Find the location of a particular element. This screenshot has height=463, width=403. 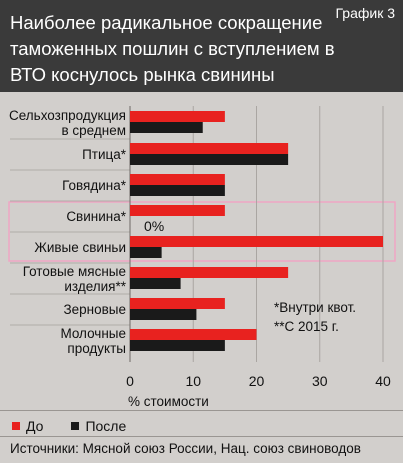

x-tick-label-0: 0 is located at coordinates (130, 381).